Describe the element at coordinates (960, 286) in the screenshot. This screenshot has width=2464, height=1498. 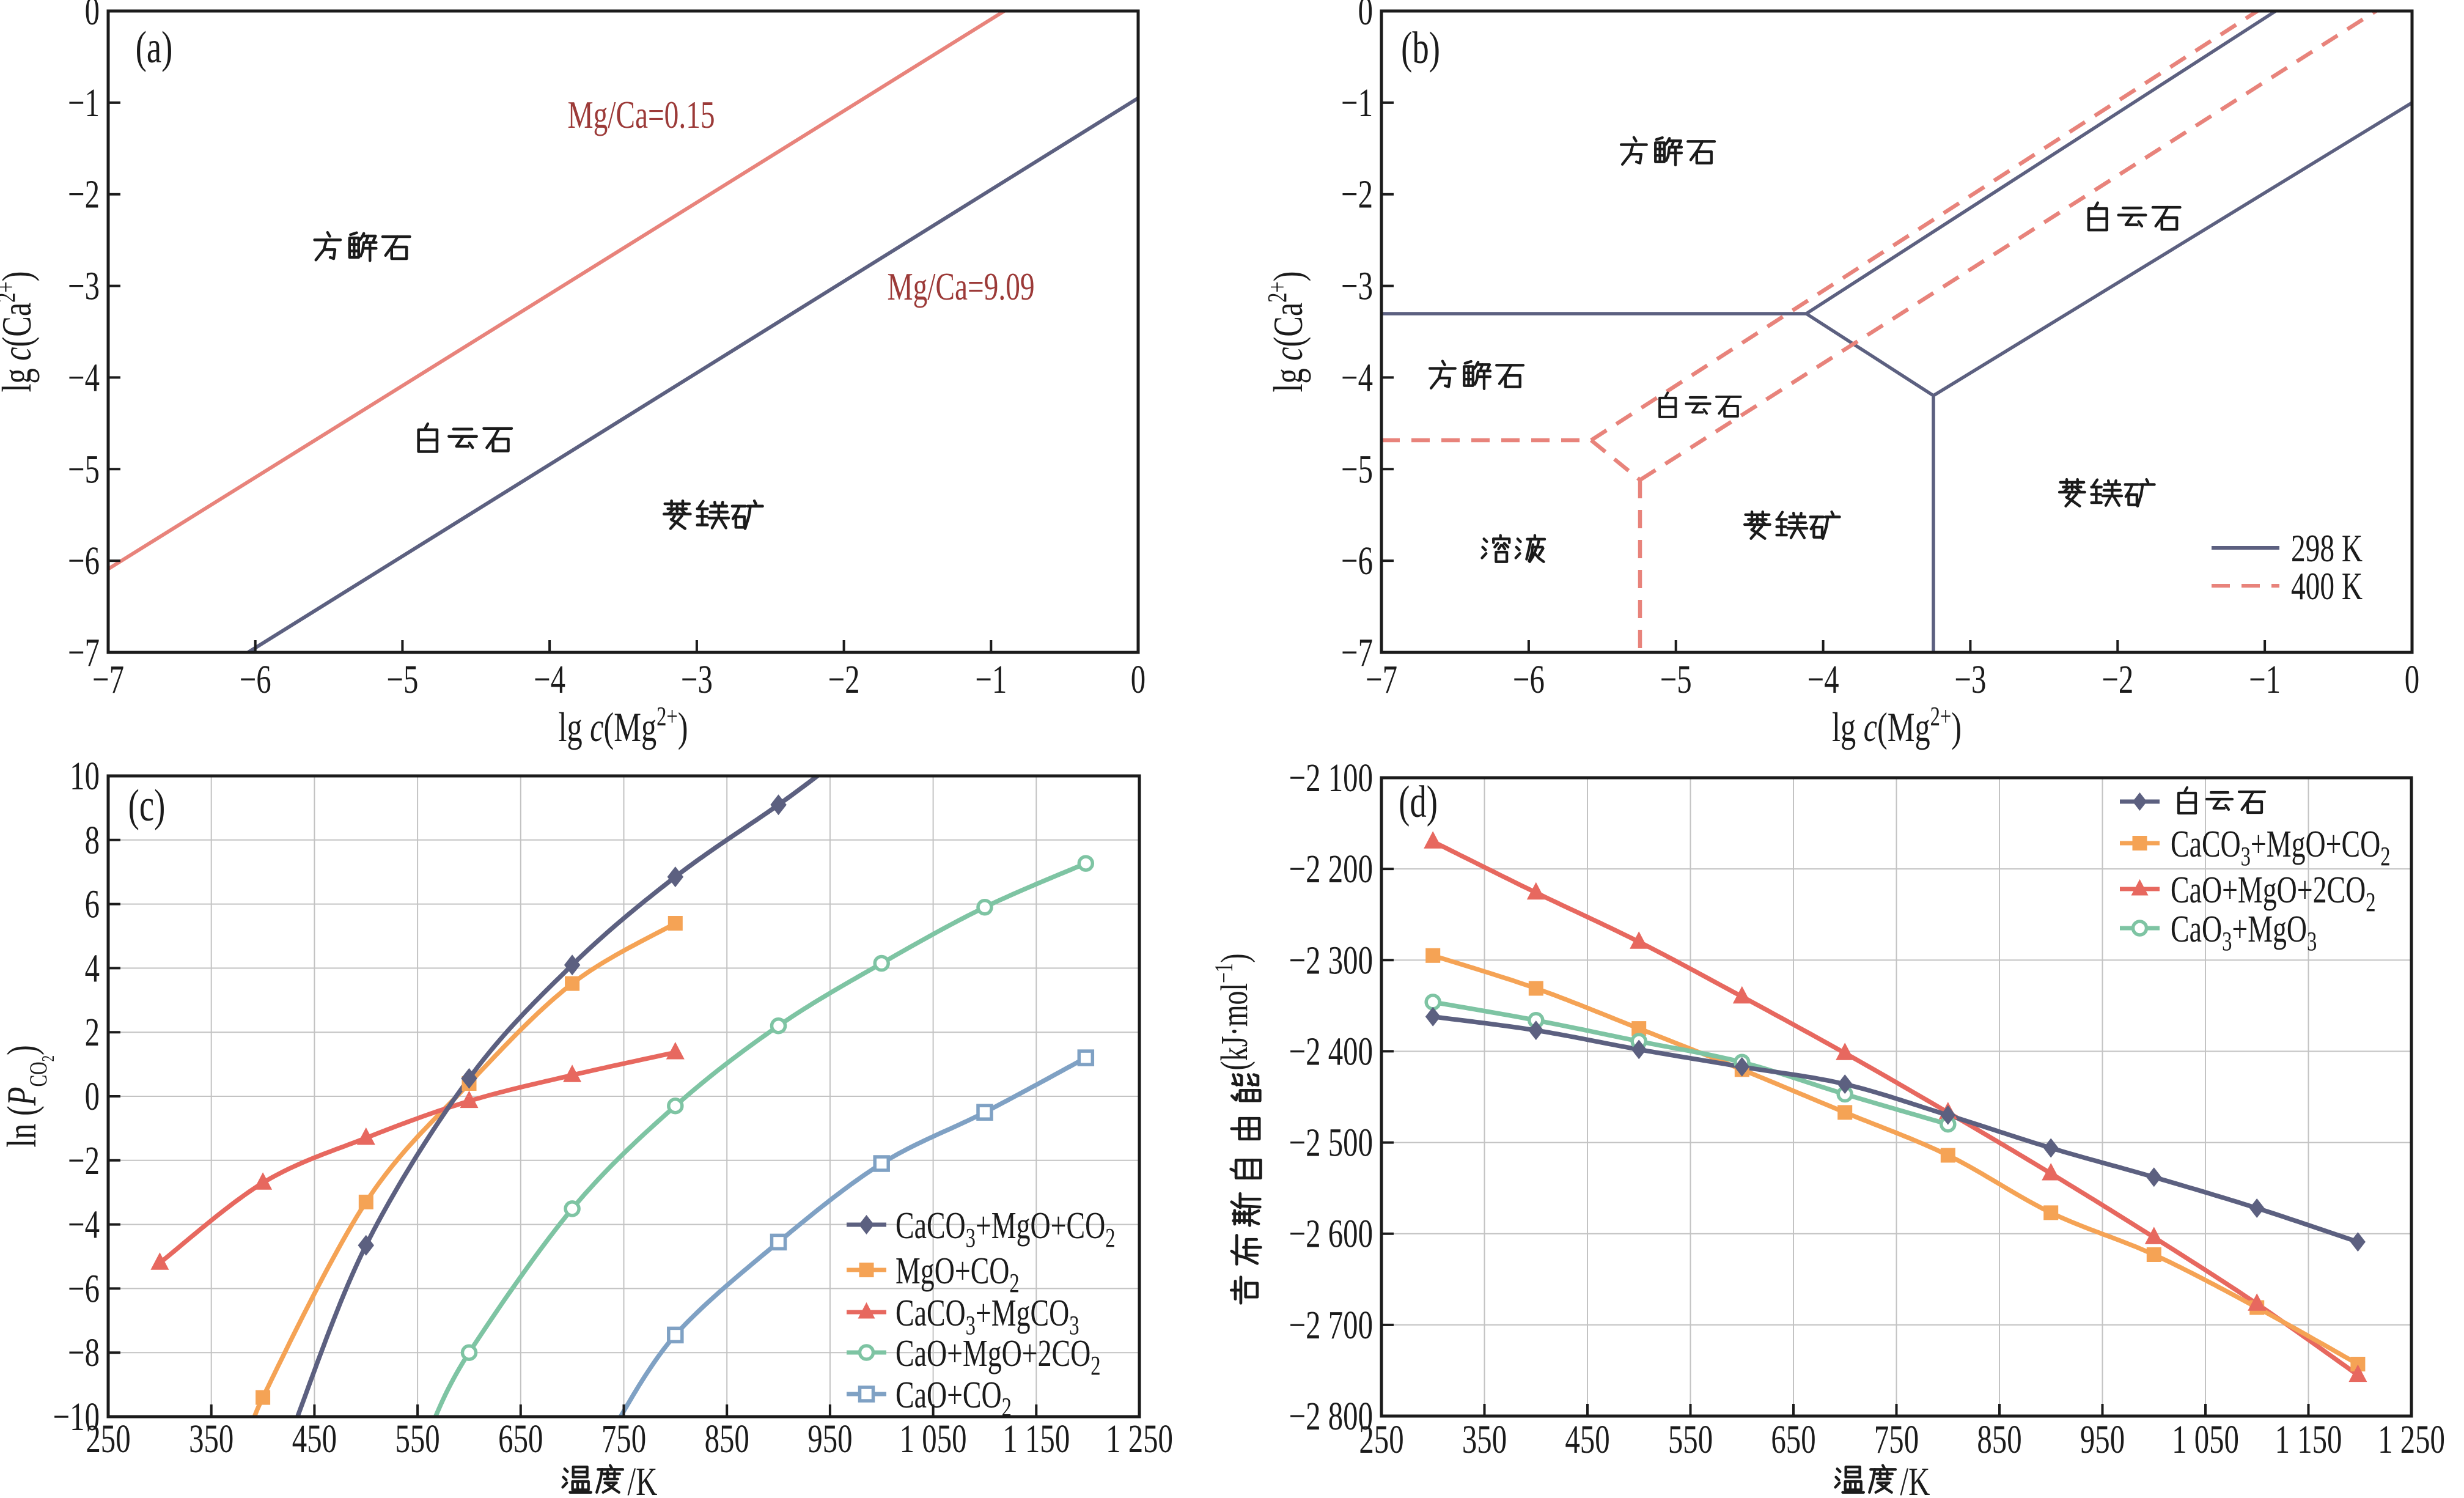
I see `svg-text: Mg/Ca=9.09` at that location.